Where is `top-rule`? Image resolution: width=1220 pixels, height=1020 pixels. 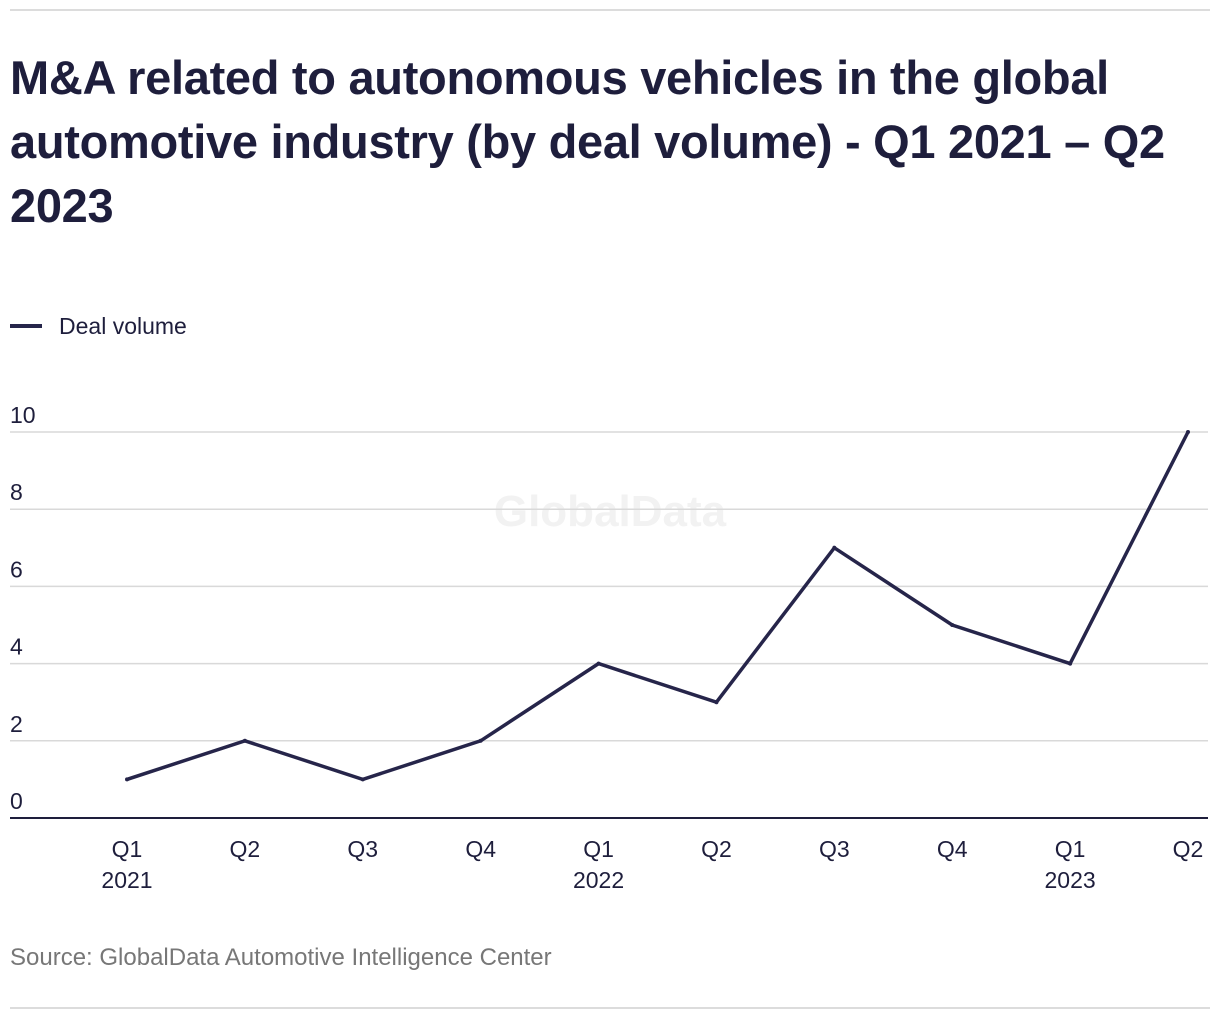
top-rule is located at coordinates (610, 10).